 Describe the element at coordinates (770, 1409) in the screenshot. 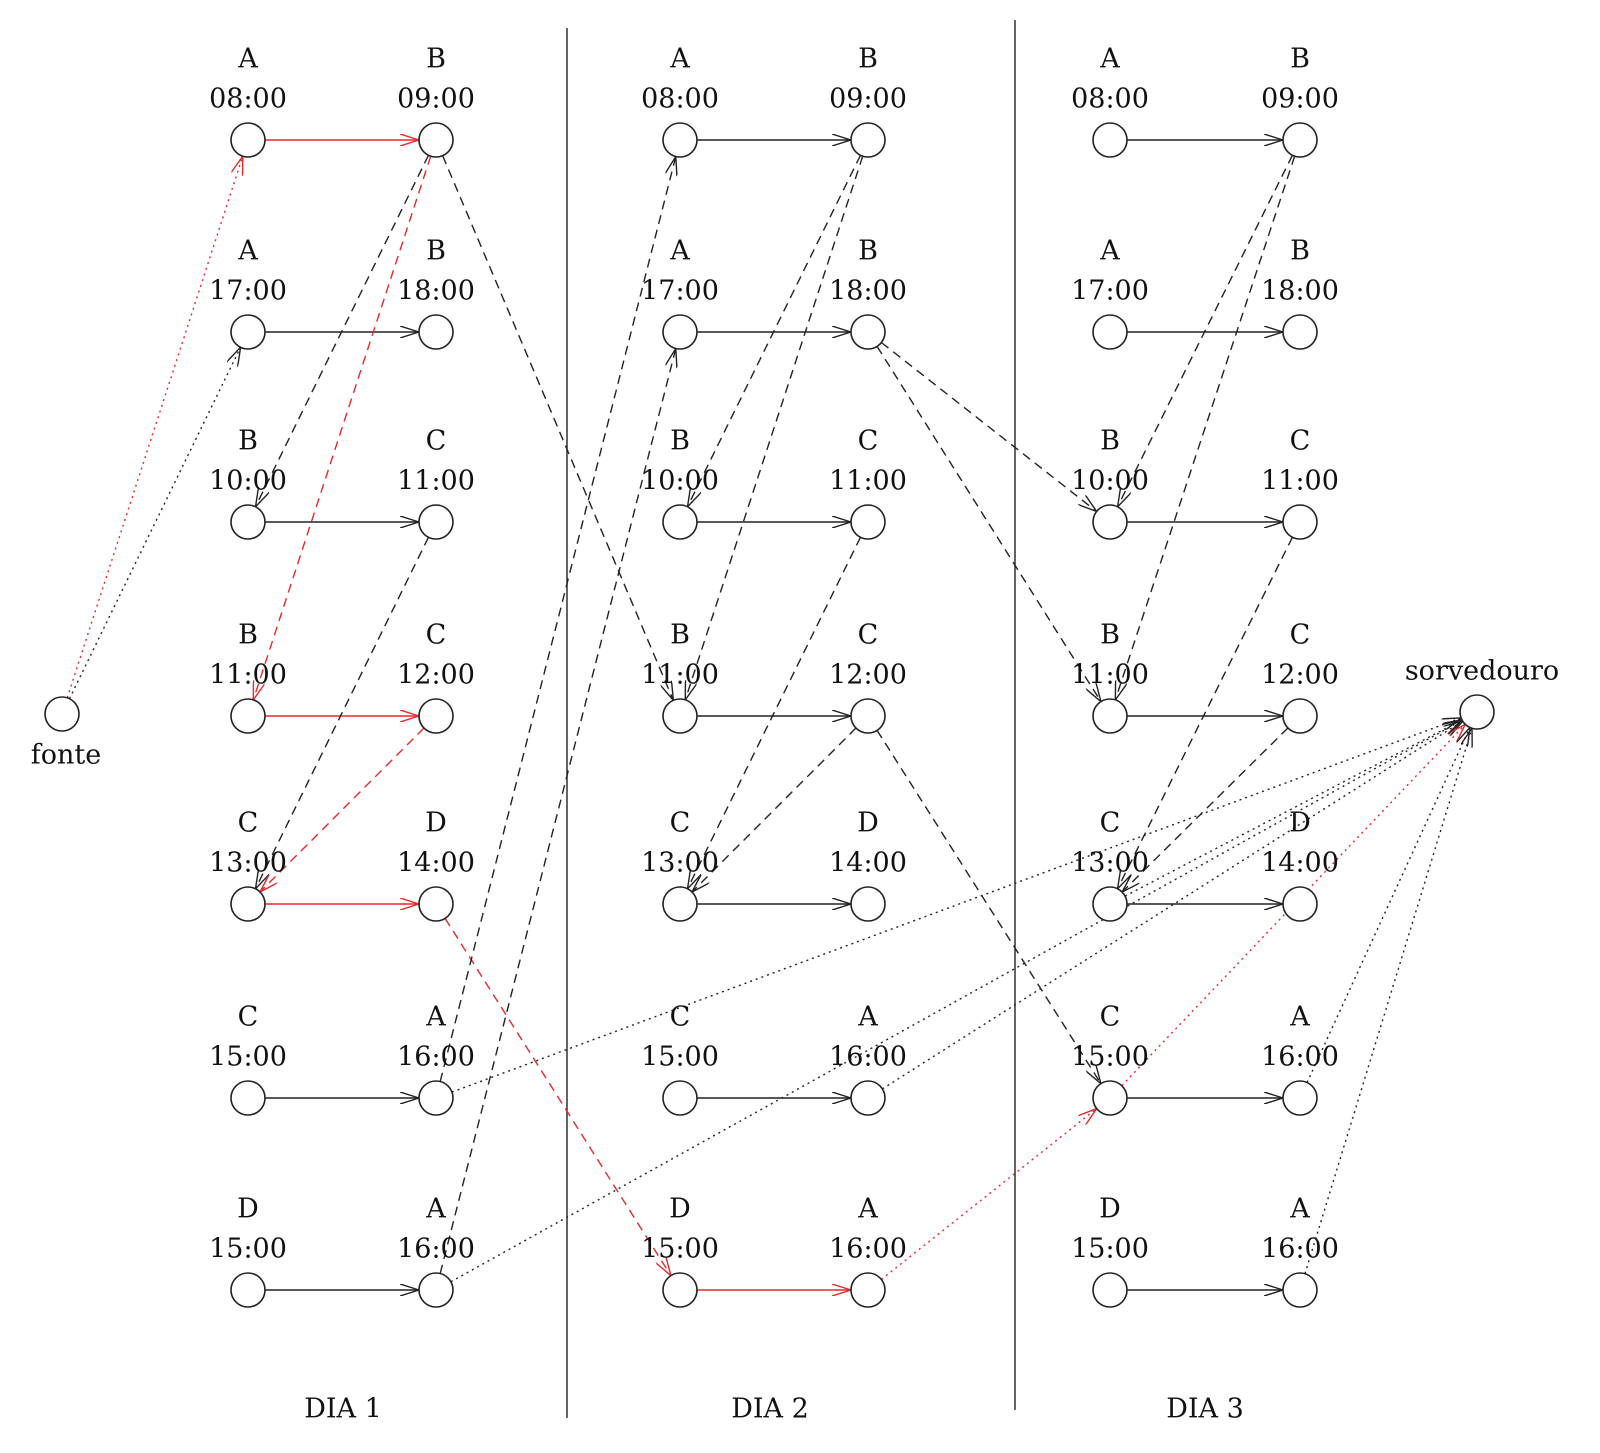

I see `day-label: DIA 2` at that location.